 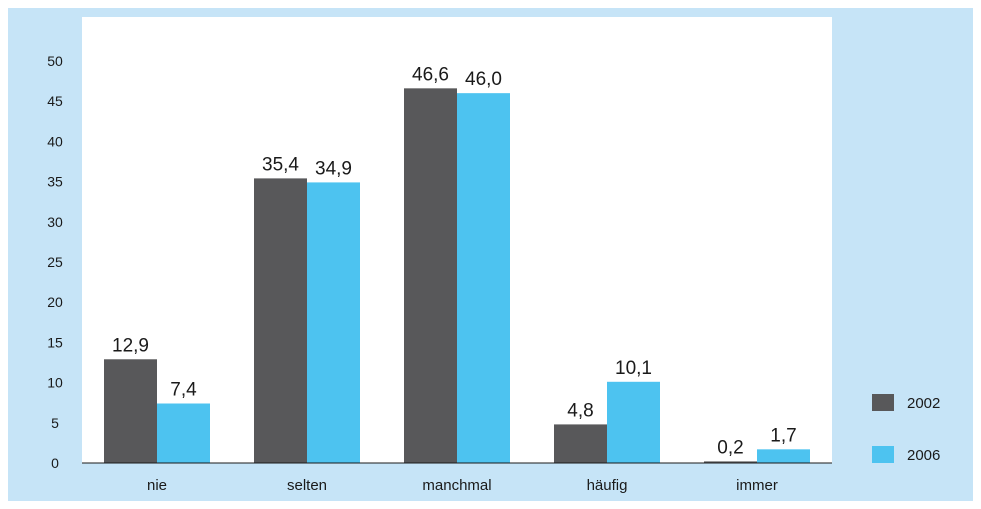 What do you see at coordinates (183, 390) in the screenshot?
I see `value-label: 7,4` at bounding box center [183, 390].